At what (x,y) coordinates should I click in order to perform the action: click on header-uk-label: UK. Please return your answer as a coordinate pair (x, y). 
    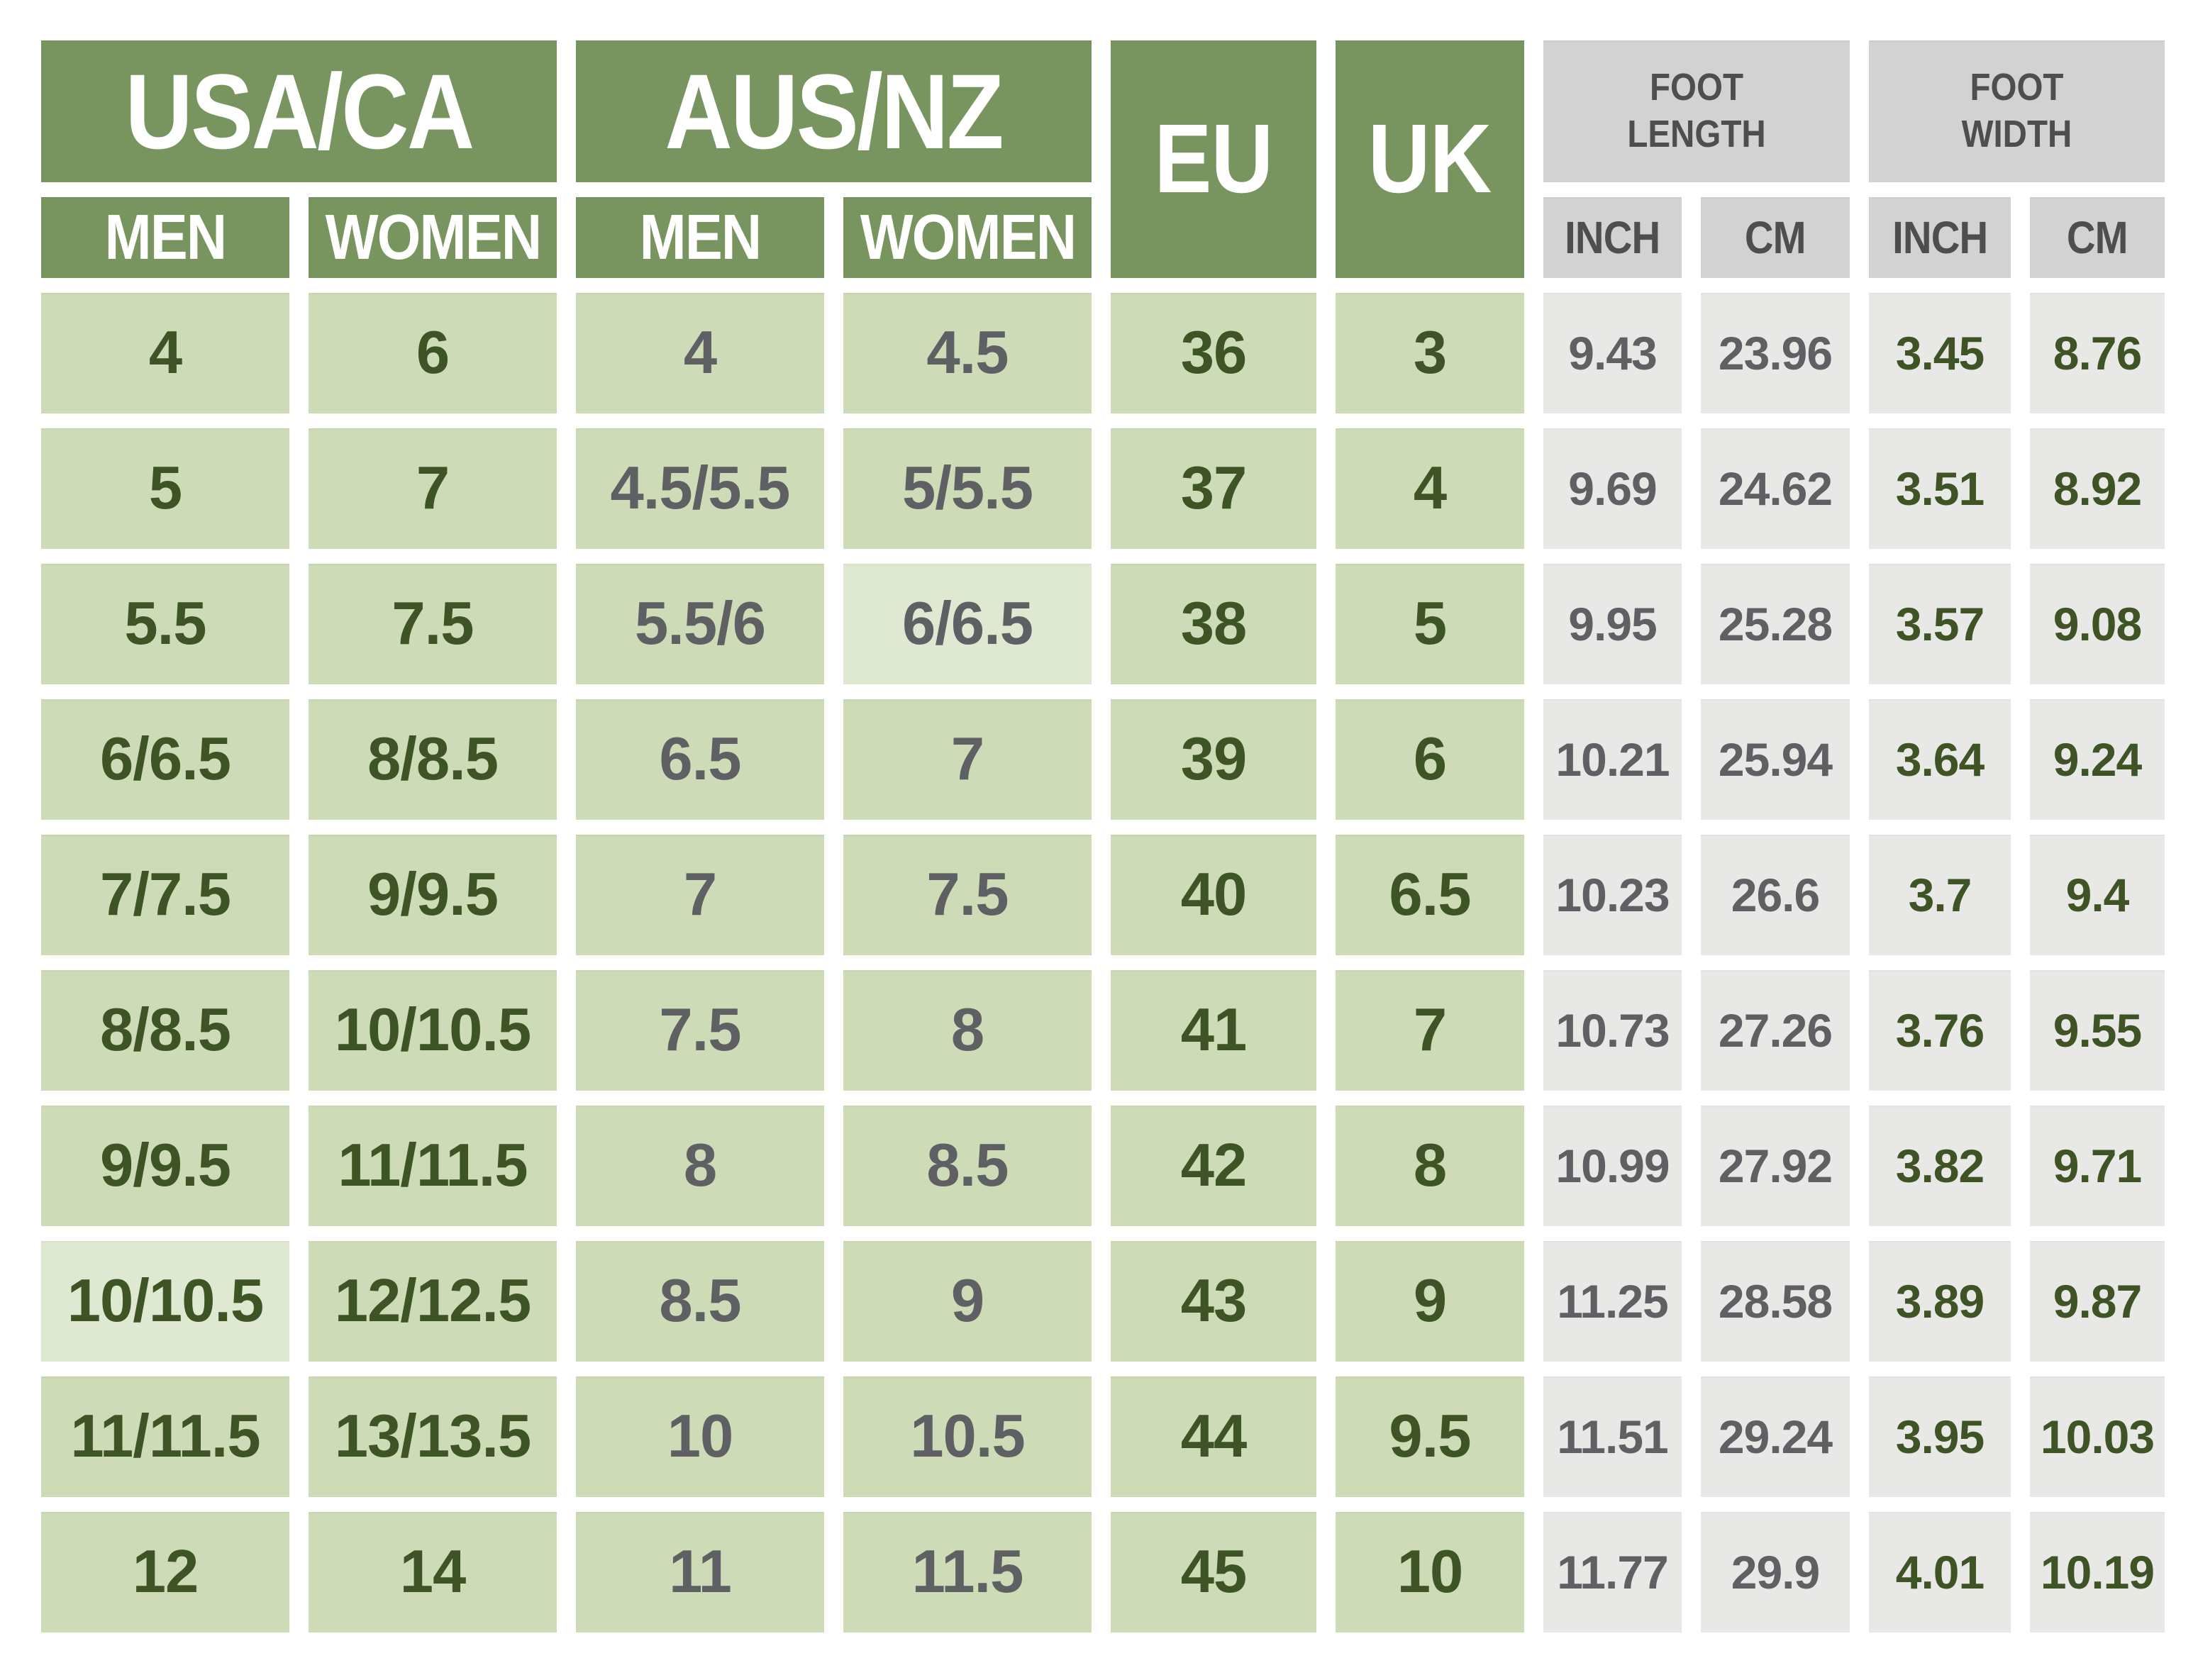
    Looking at the image, I should click on (1430, 159).